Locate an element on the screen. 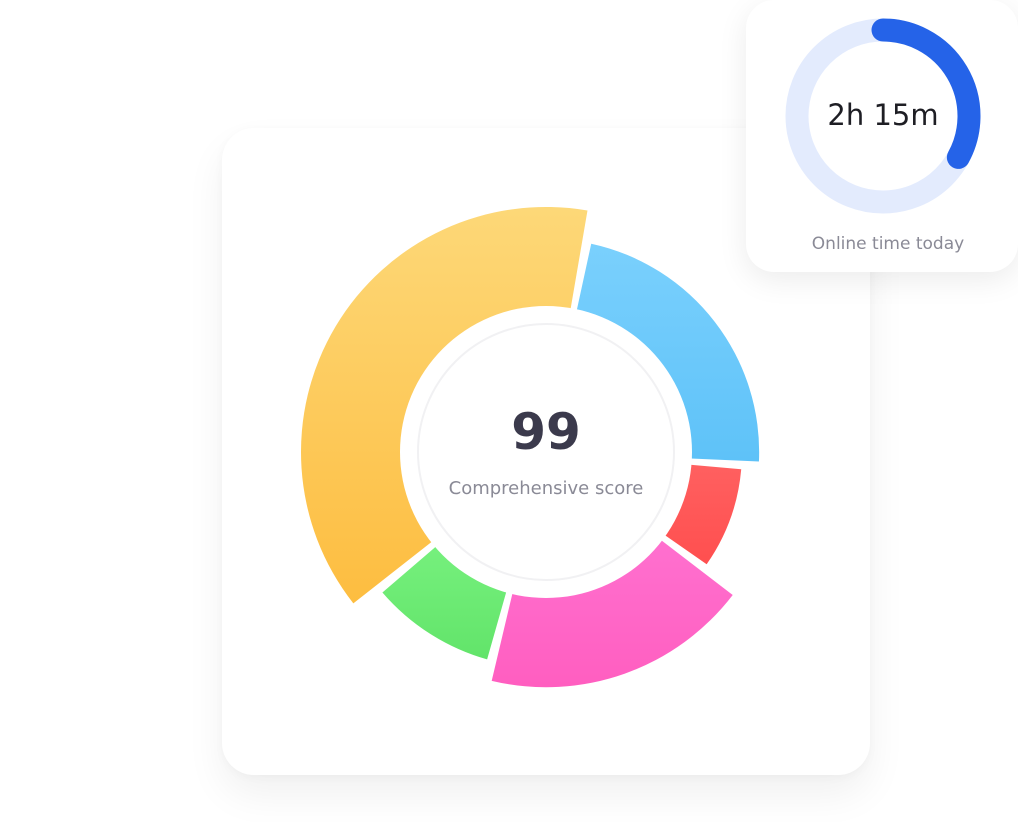 This screenshot has height=822, width=1018. ring-progress is located at coordinates (926, 93).